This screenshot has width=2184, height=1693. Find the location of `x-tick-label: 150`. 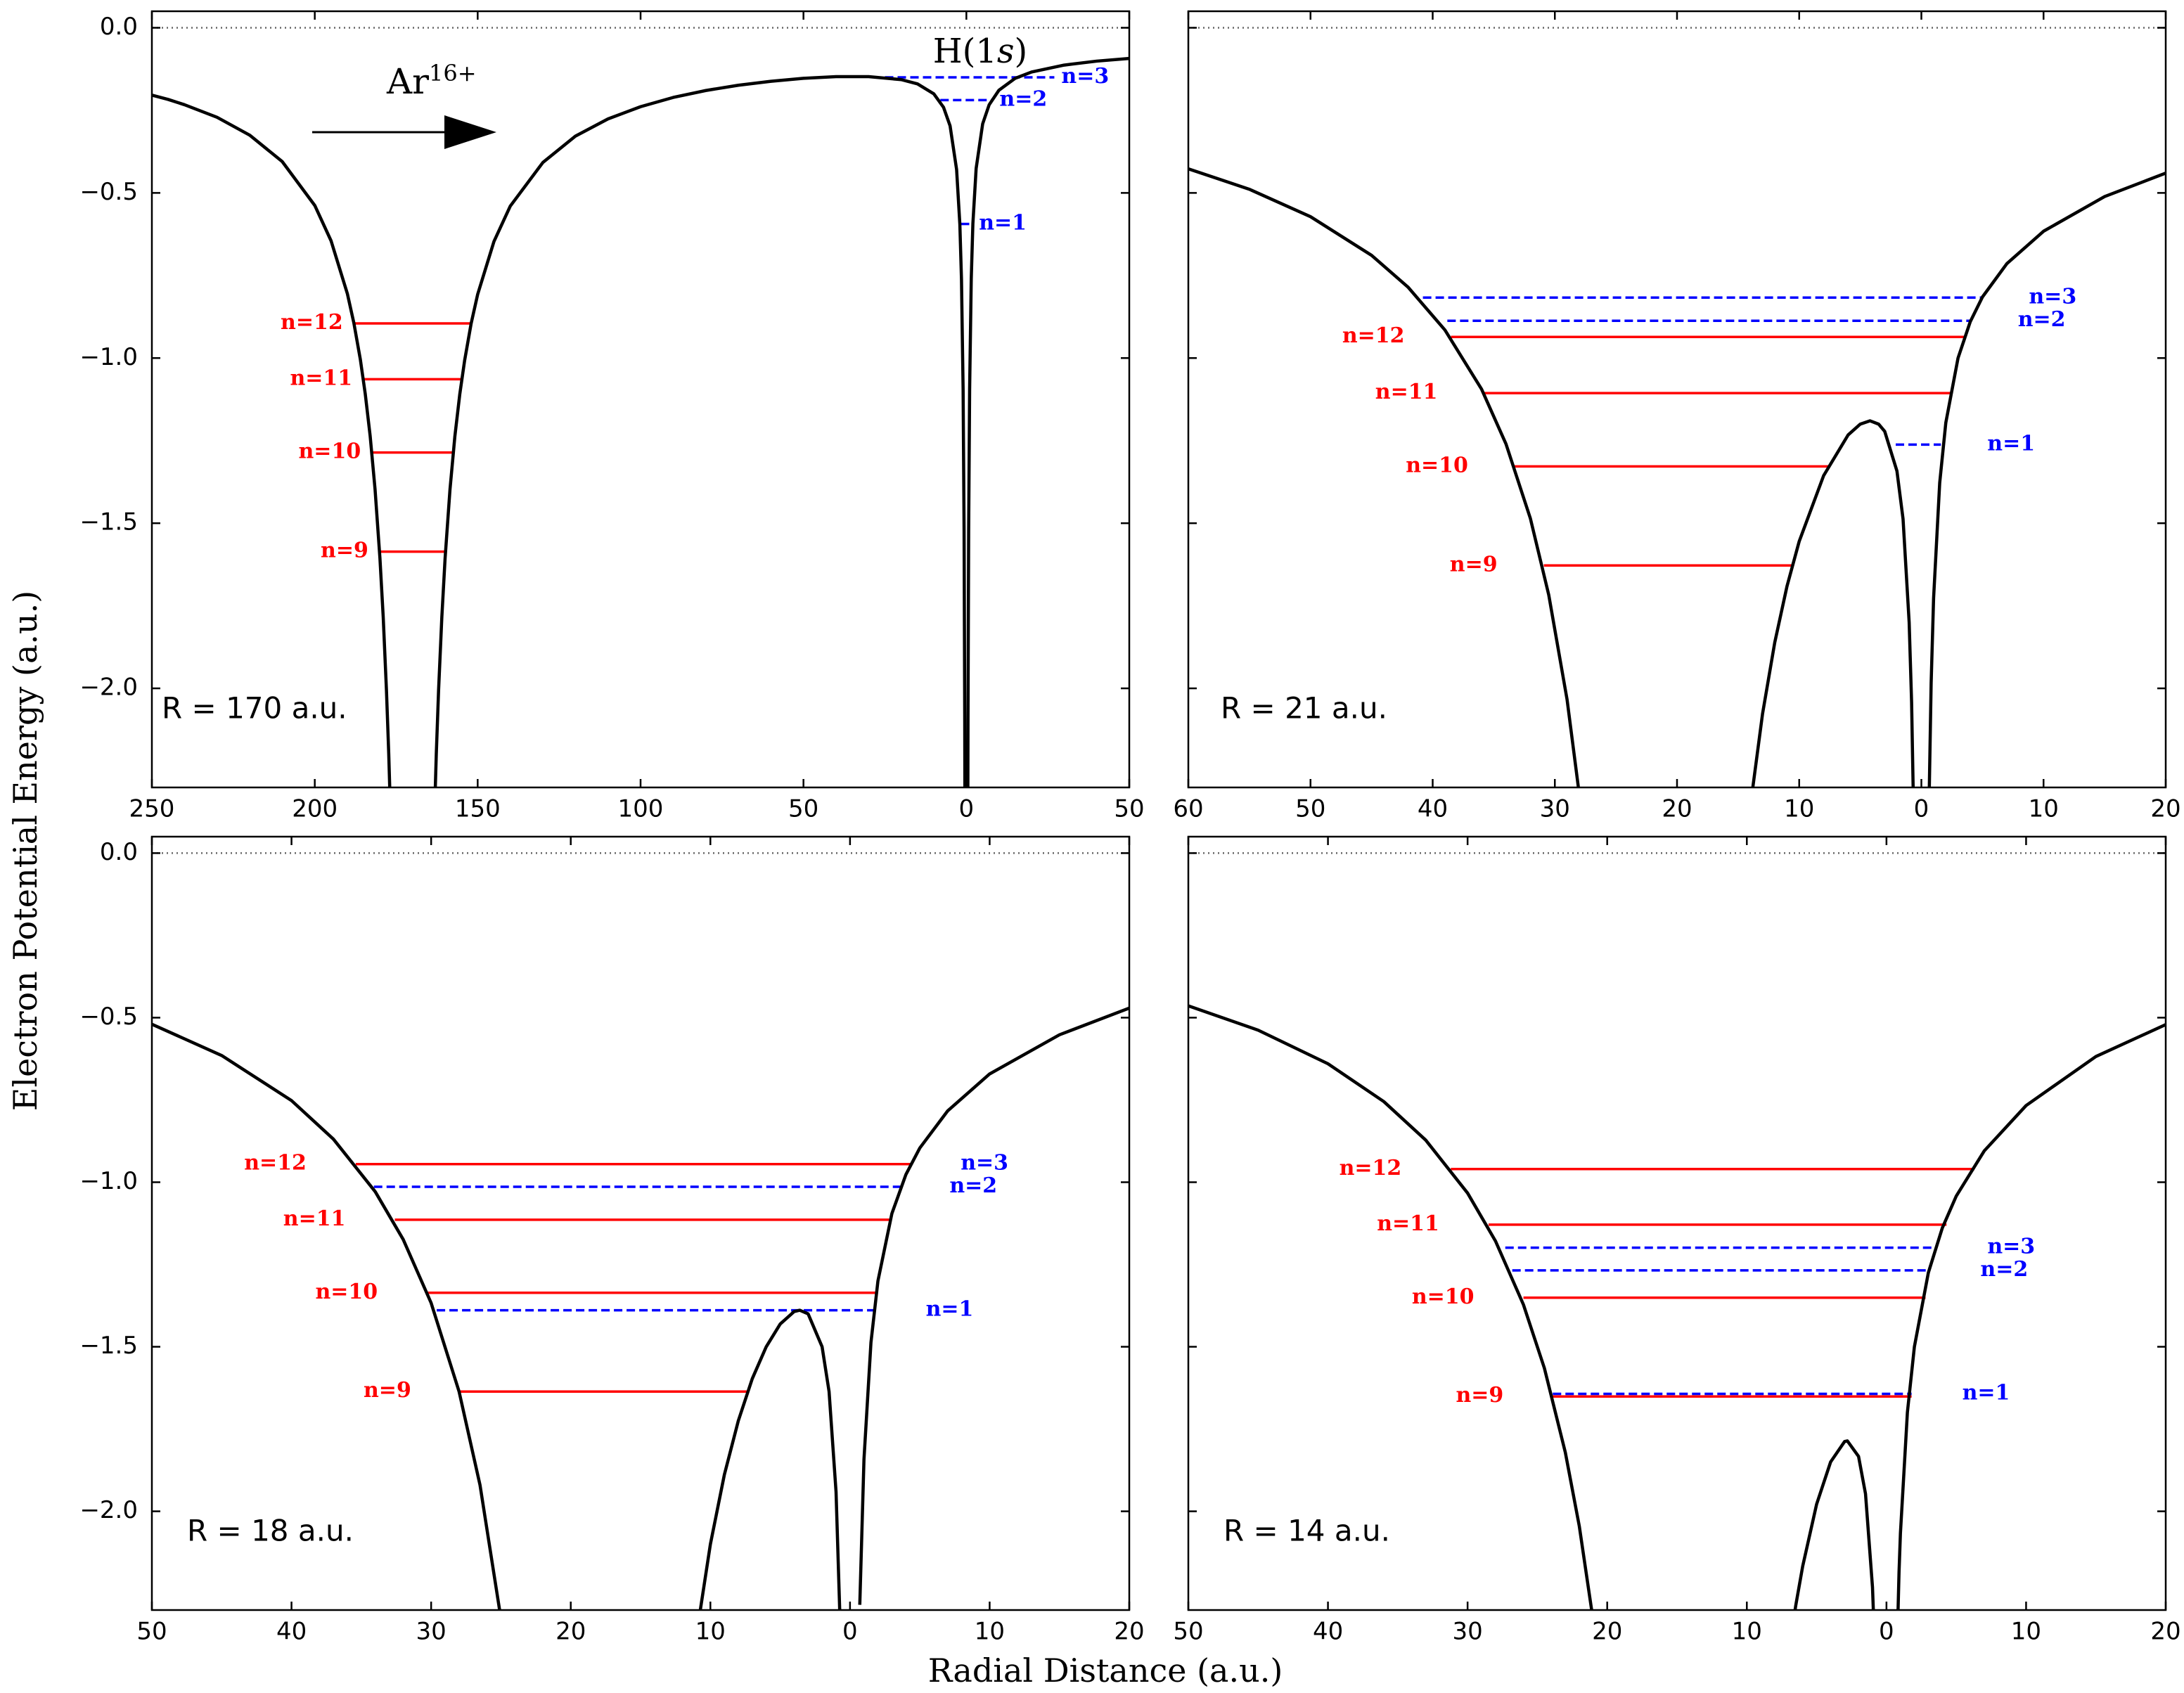

x-tick-label: 150 is located at coordinates (478, 809).